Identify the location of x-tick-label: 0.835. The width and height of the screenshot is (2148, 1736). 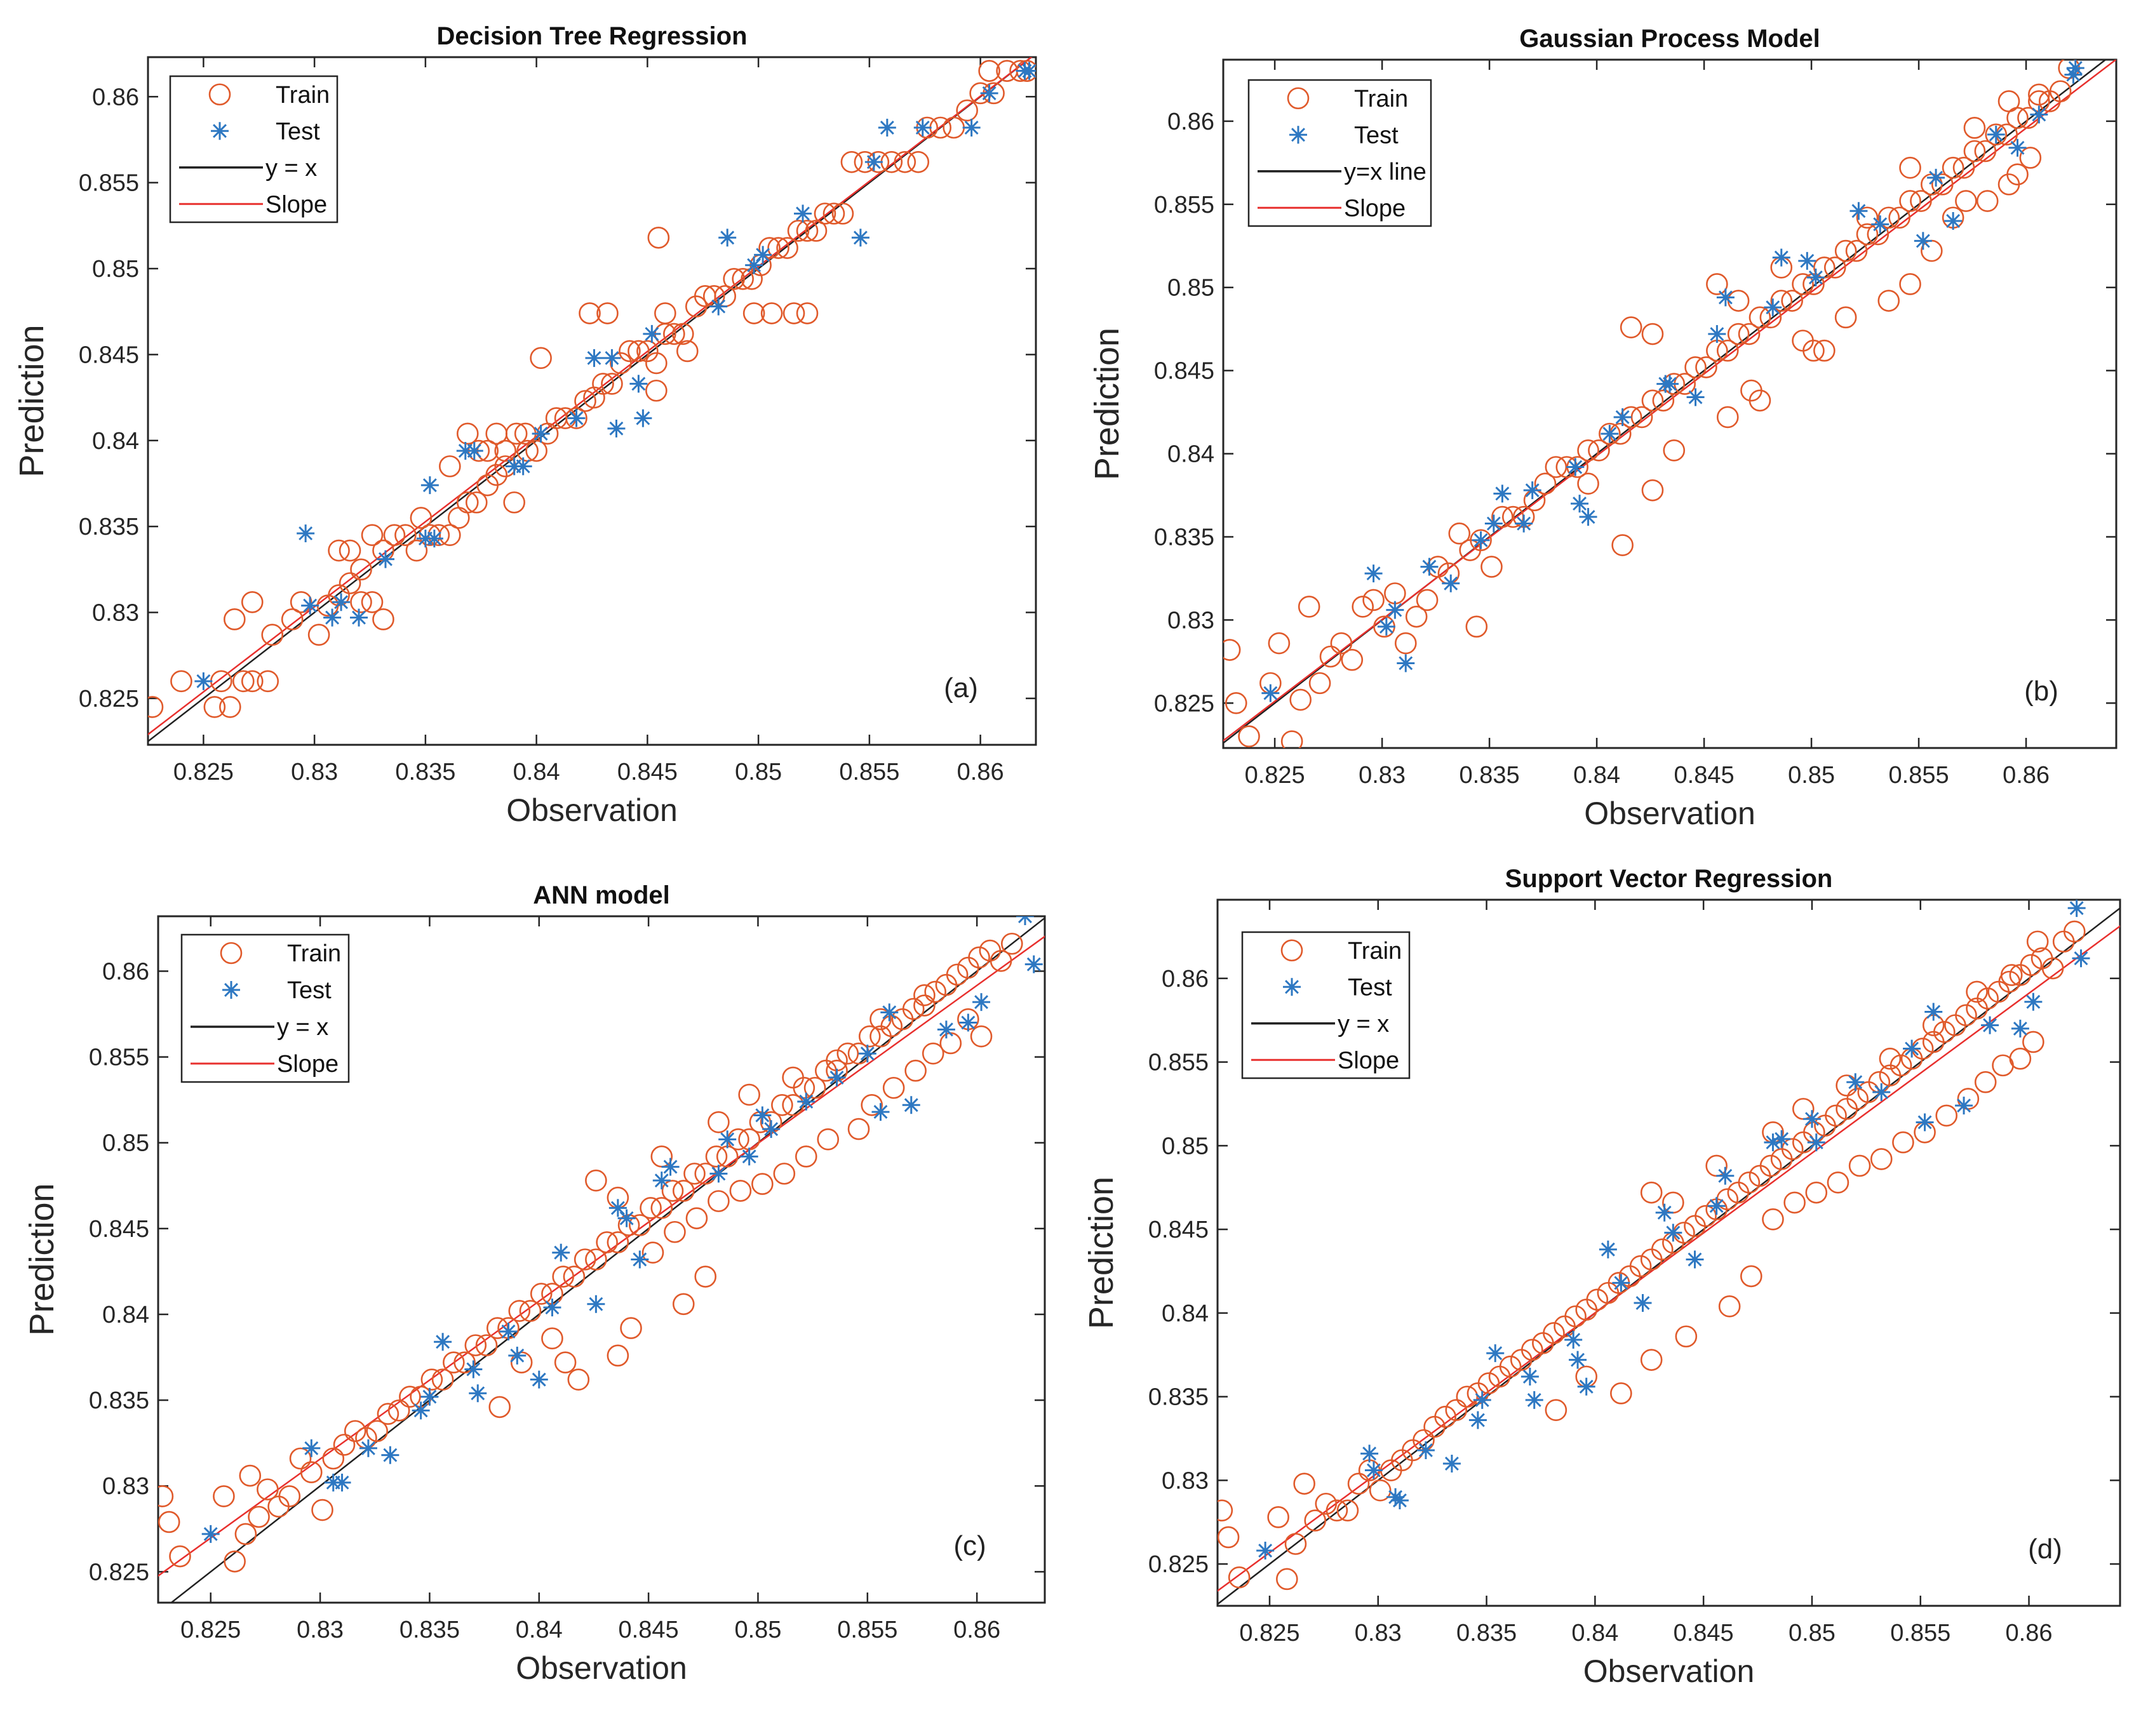
(1486, 1633).